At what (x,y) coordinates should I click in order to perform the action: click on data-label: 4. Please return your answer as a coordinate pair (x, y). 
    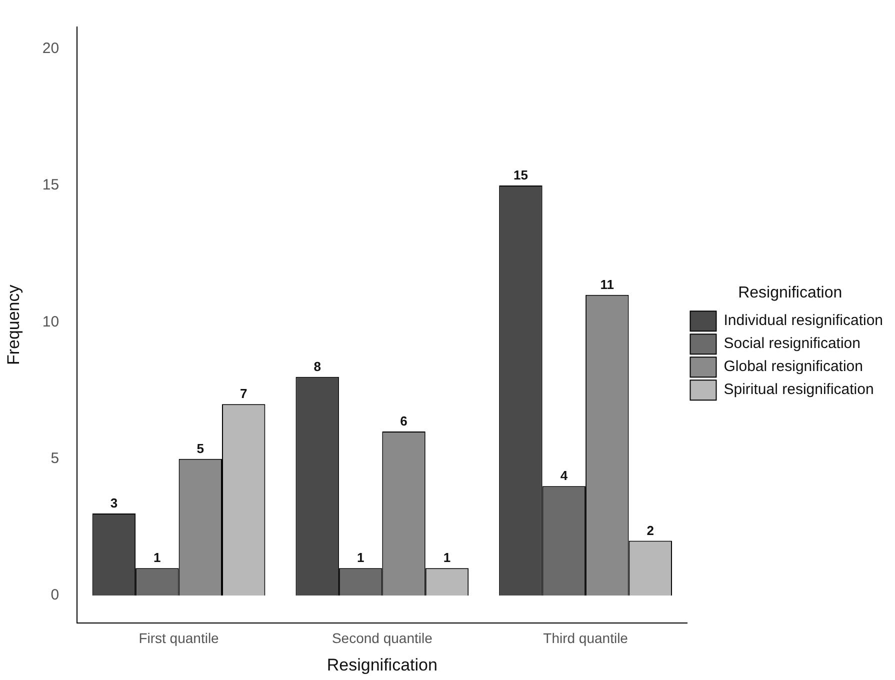
    Looking at the image, I should click on (564, 476).